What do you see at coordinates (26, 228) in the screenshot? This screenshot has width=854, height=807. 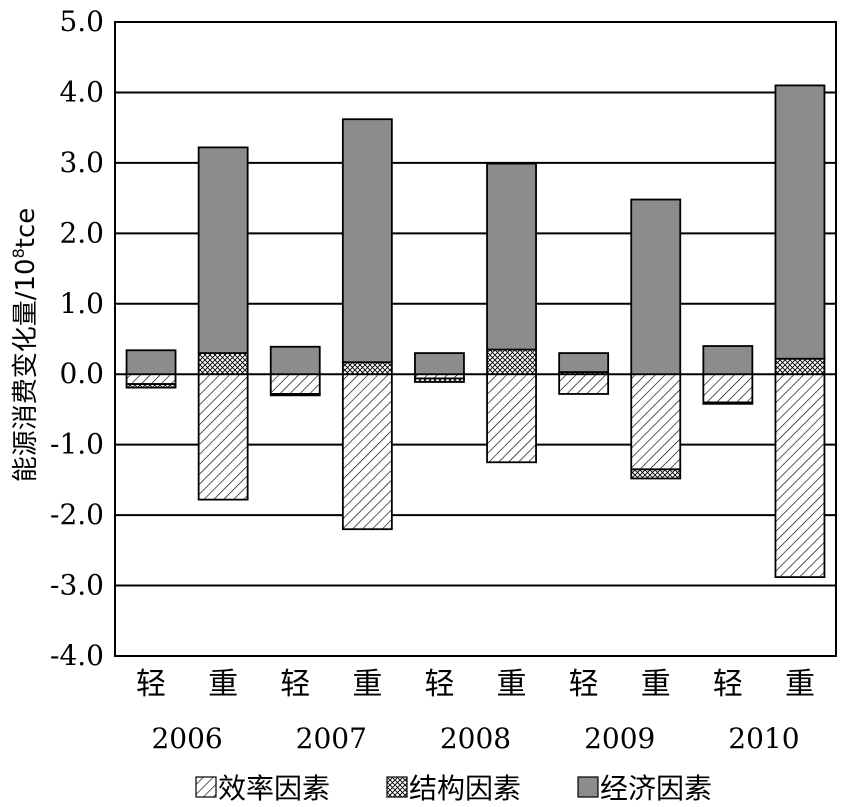 I see `y-axis-title-unit: tce` at bounding box center [26, 228].